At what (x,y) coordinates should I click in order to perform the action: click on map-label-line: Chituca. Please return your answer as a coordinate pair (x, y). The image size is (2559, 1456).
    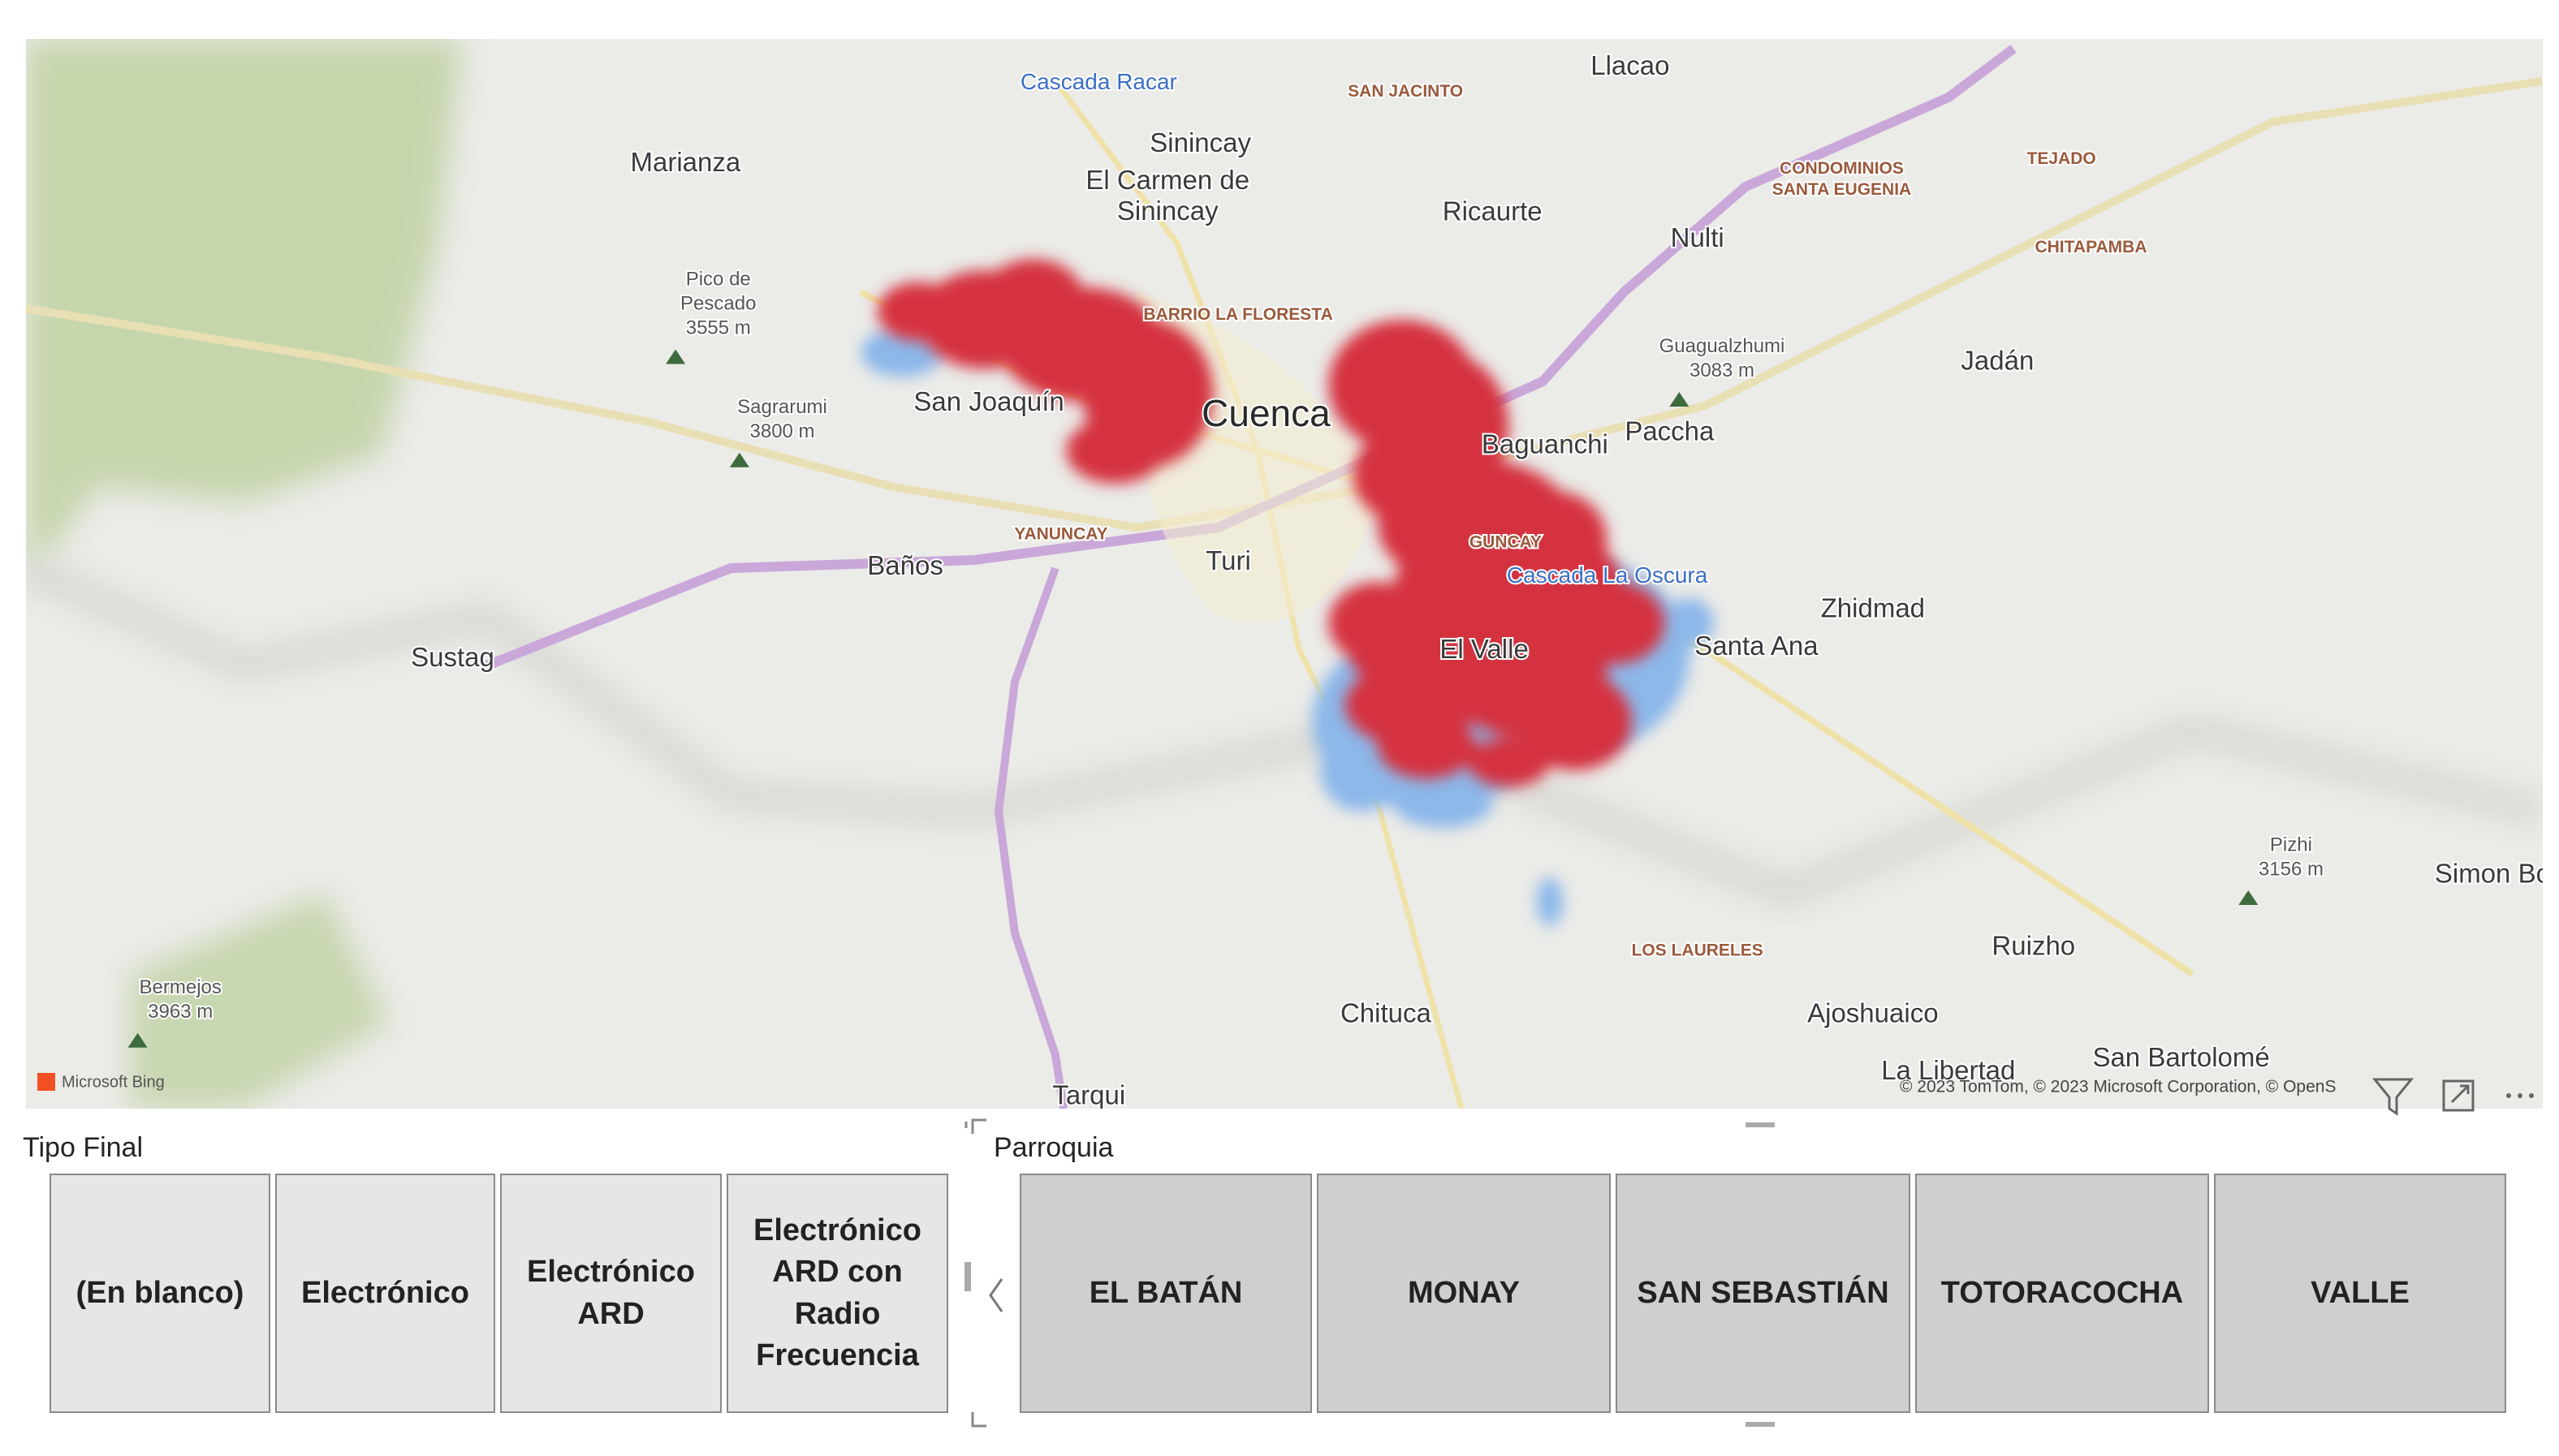
    Looking at the image, I should click on (1386, 1012).